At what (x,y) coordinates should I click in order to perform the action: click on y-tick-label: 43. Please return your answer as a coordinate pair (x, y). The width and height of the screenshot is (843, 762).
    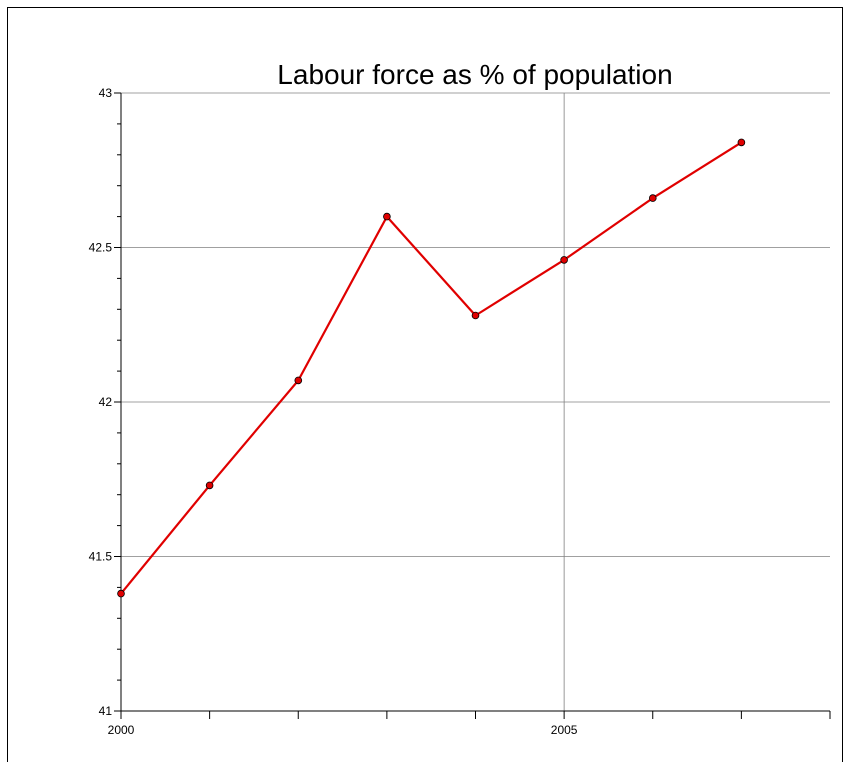
    Looking at the image, I should click on (106, 93).